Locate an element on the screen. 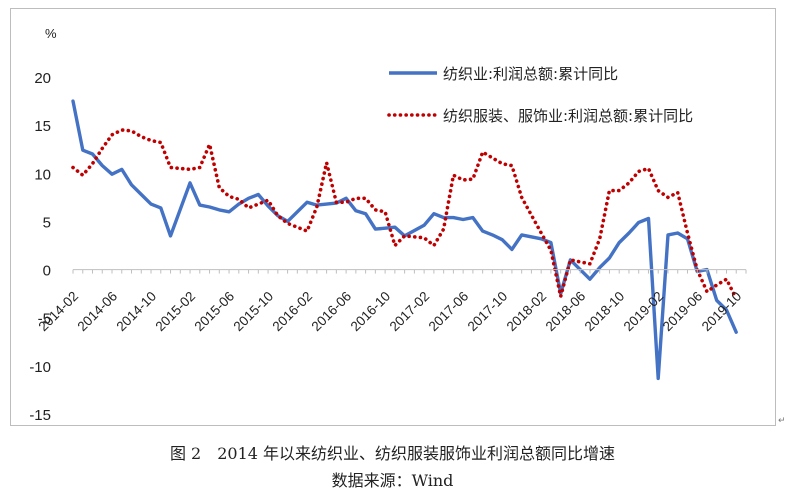  figure-caption: 图 2 2014 年以来纺织业、纺织服装服饰业利润总额同比增速 is located at coordinates (392, 453).